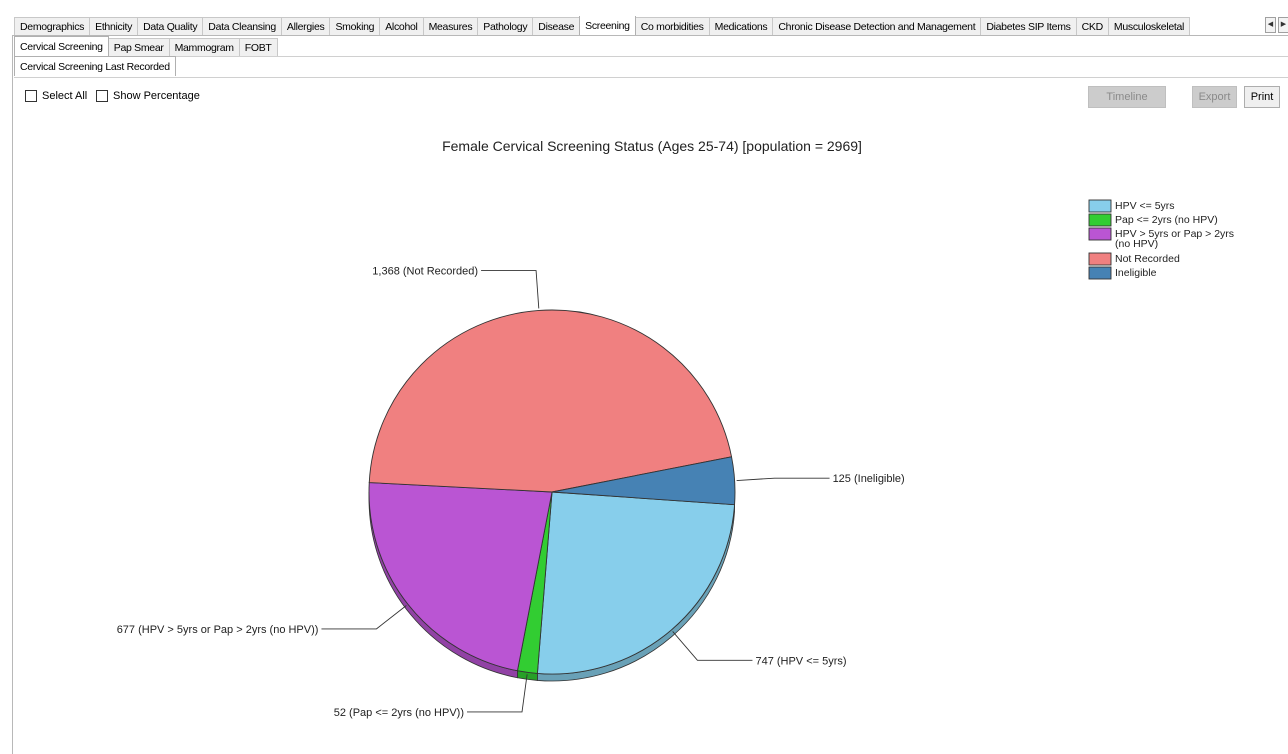 The width and height of the screenshot is (1288, 754). Describe the element at coordinates (1262, 97) in the screenshot. I see `print-button: Print` at that location.